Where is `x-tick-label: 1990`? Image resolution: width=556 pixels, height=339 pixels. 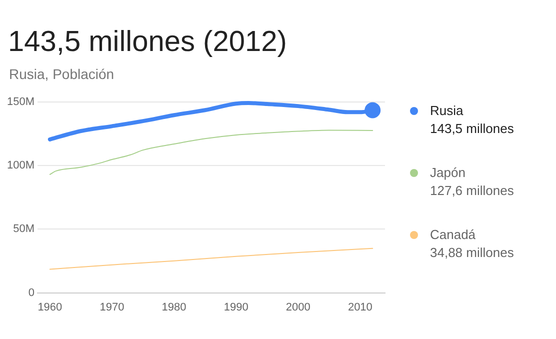 x-tick-label: 1990 is located at coordinates (236, 307).